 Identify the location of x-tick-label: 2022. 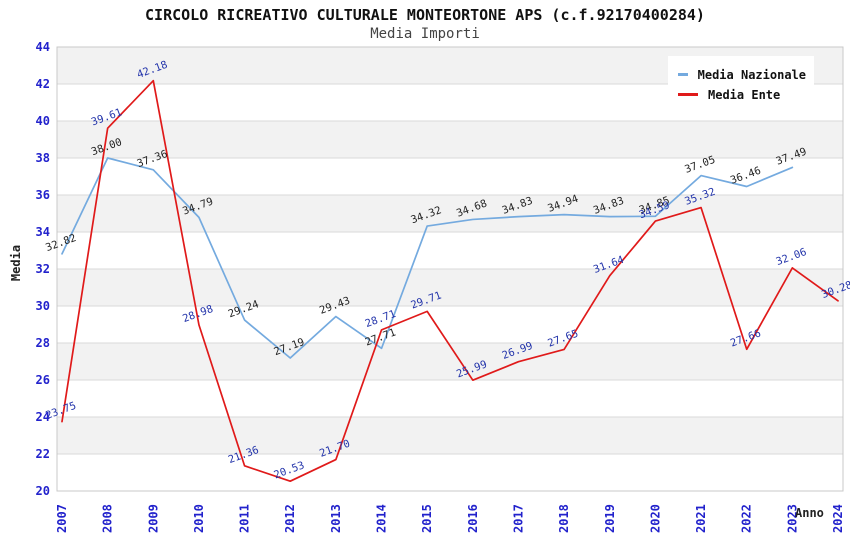
(747, 518).